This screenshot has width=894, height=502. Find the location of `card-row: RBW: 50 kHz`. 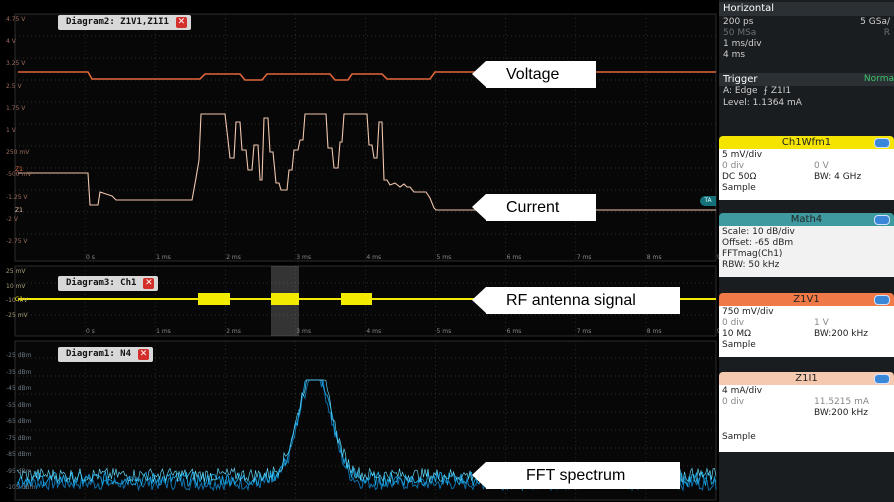

card-row: RBW: 50 kHz is located at coordinates (806, 265).